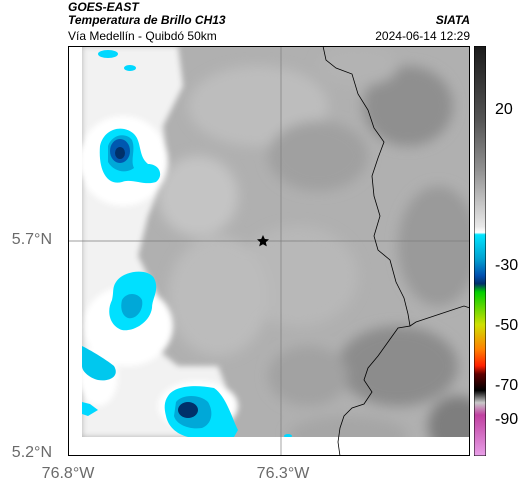 Image resolution: width=526 pixels, height=491 pixels. What do you see at coordinates (422, 36) in the screenshot?
I see `timestamp-label: 2024-06-14 12:29` at bounding box center [422, 36].